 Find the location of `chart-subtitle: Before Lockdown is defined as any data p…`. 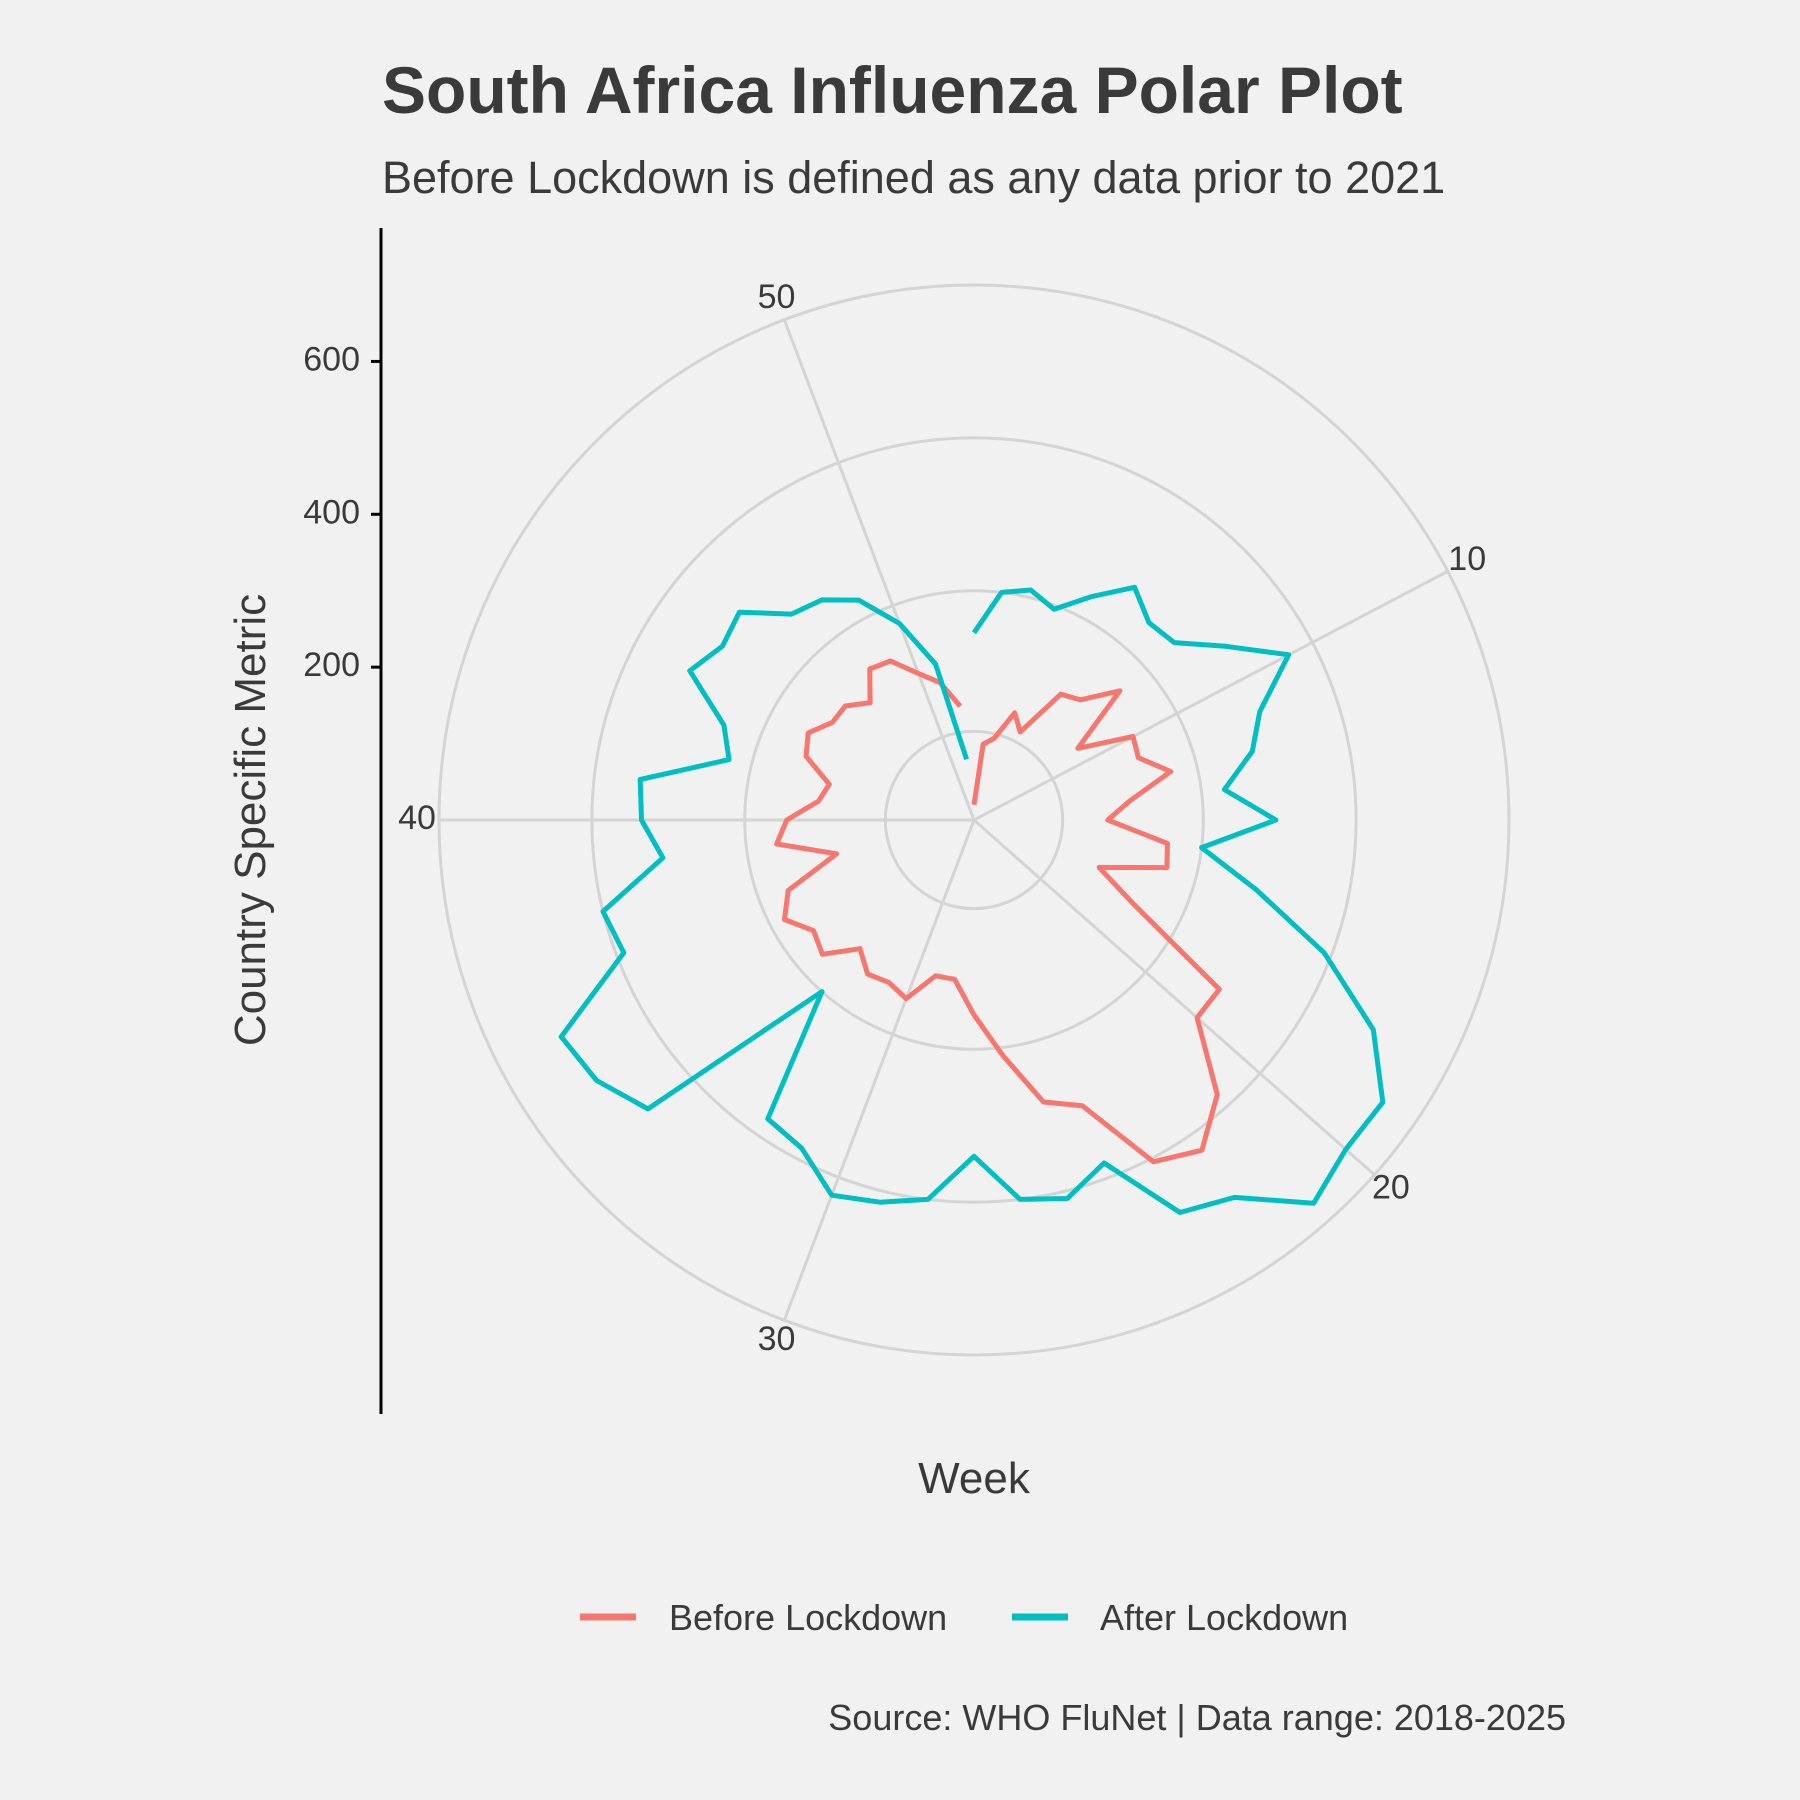

chart-subtitle: Before Lockdown is defined as any data p… is located at coordinates (913, 177).